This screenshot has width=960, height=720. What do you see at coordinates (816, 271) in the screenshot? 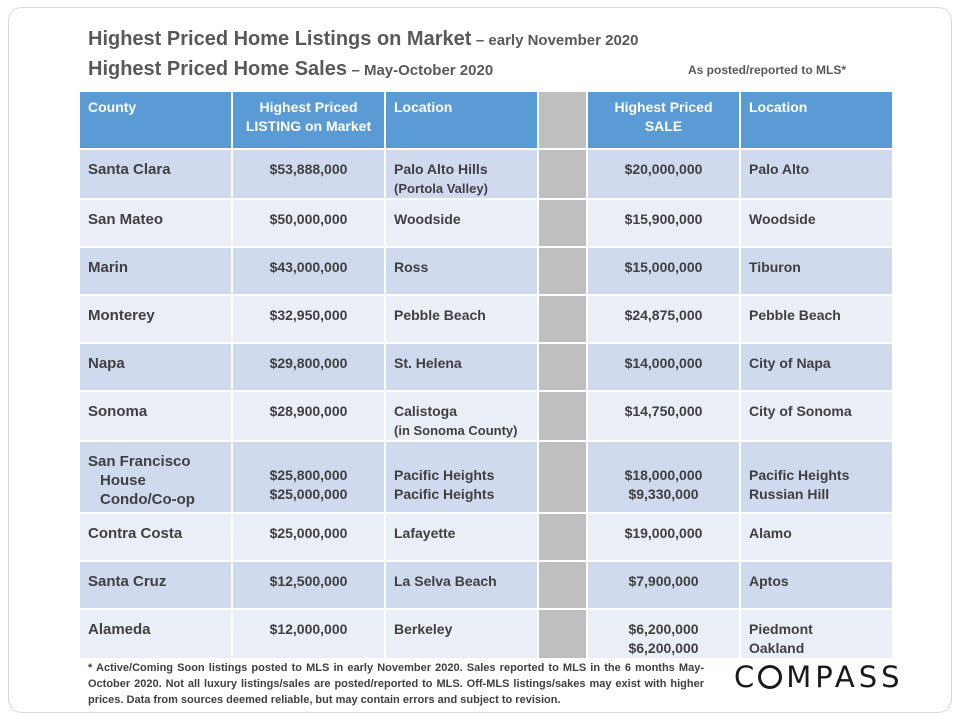
I see `sale-location-cell: Tiburon` at bounding box center [816, 271].